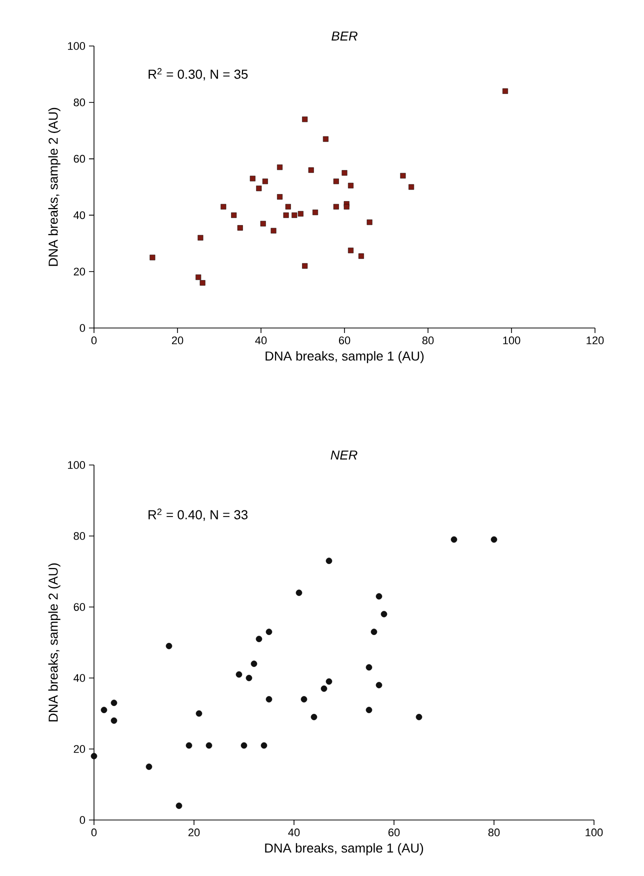 This screenshot has height=876, width=644. I want to click on chart-title: NER, so click(344, 455).